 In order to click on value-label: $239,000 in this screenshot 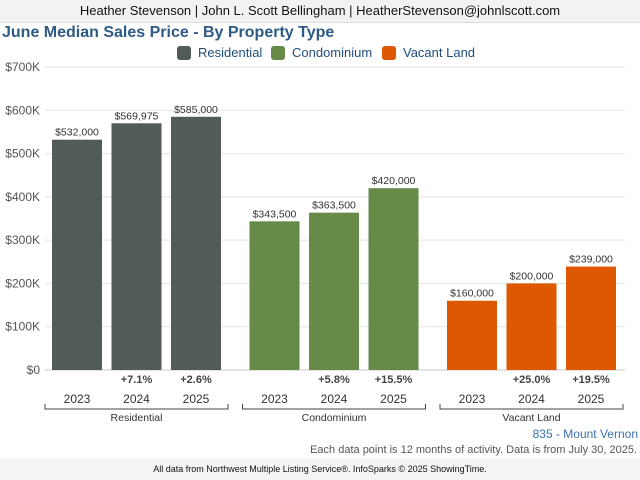, I will do `click(591, 260)`.